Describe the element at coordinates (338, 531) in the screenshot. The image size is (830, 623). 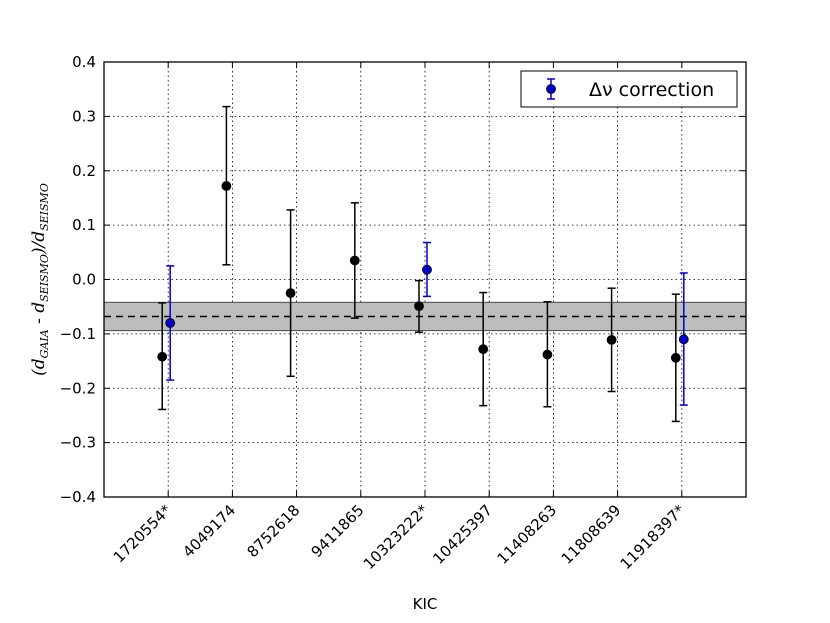
I see `x-tick-label: 9411865` at that location.